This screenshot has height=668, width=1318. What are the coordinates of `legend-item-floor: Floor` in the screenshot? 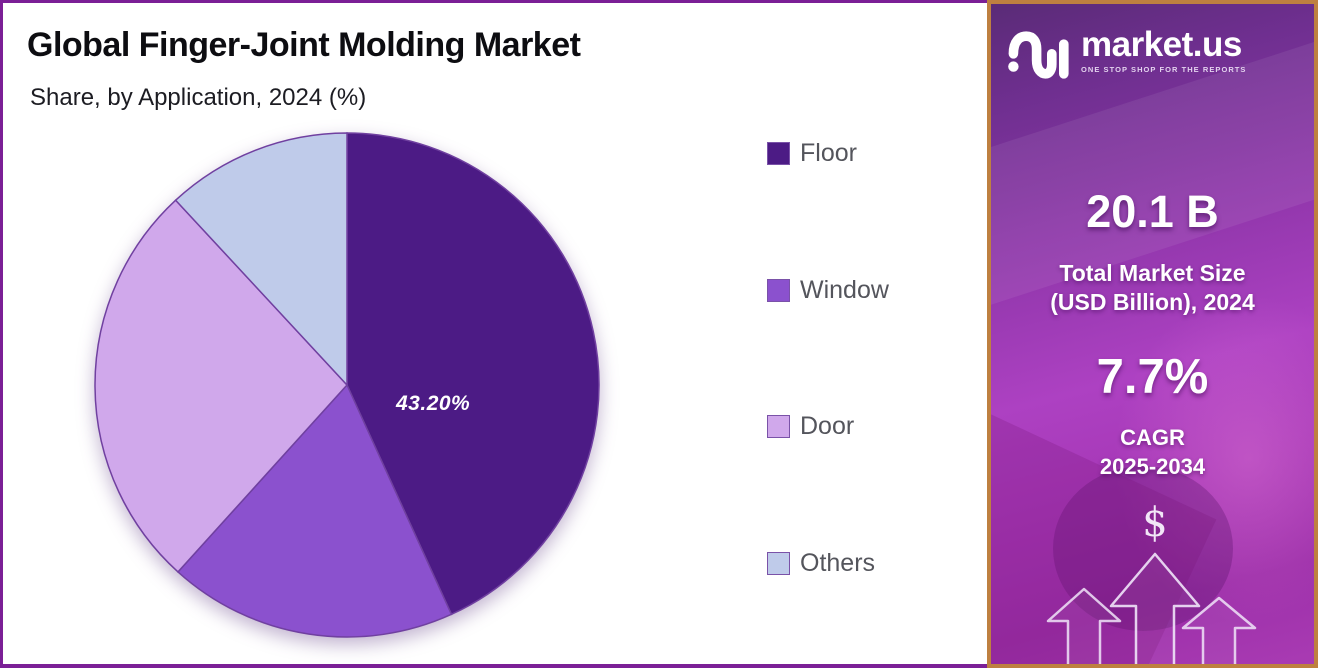 It's located at (867, 153).